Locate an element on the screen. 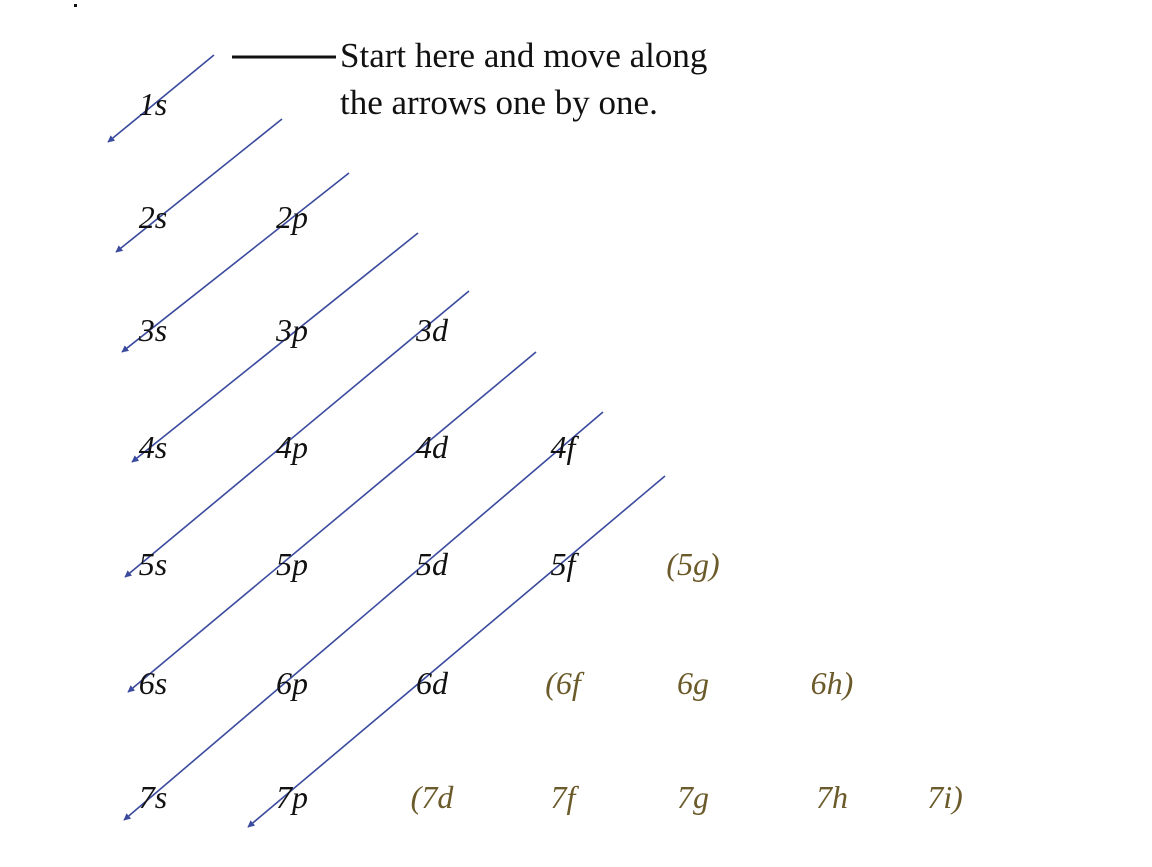 The height and width of the screenshot is (867, 1152). orbital-label: (6f is located at coordinates (565, 683).